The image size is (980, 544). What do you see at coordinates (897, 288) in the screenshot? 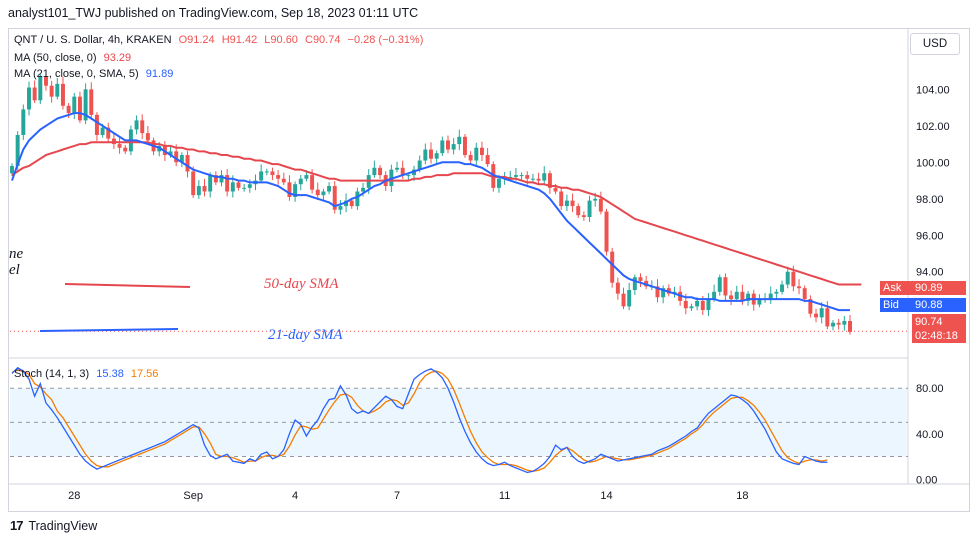
I see `ask-label: Ask` at bounding box center [897, 288].